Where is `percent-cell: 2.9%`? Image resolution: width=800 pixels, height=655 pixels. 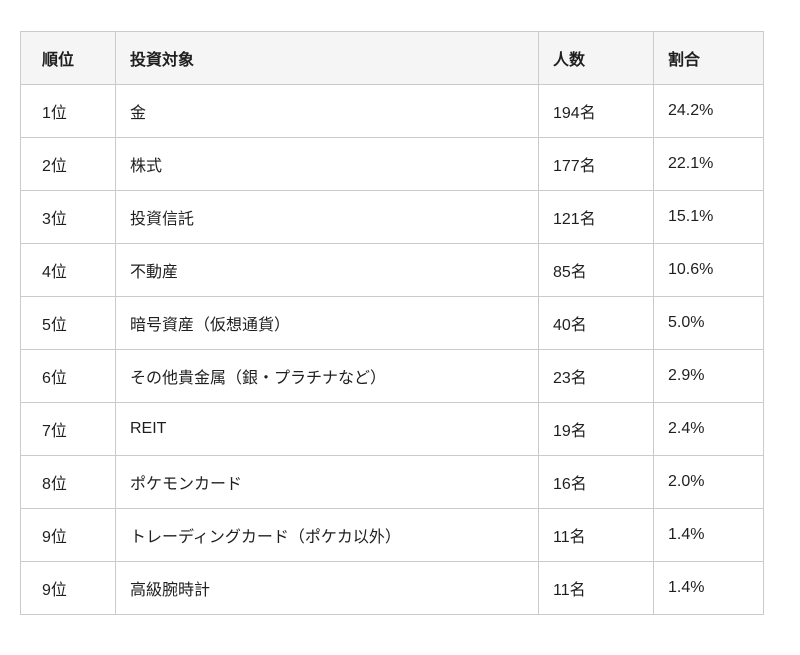
percent-cell: 2.9% is located at coordinates (708, 376).